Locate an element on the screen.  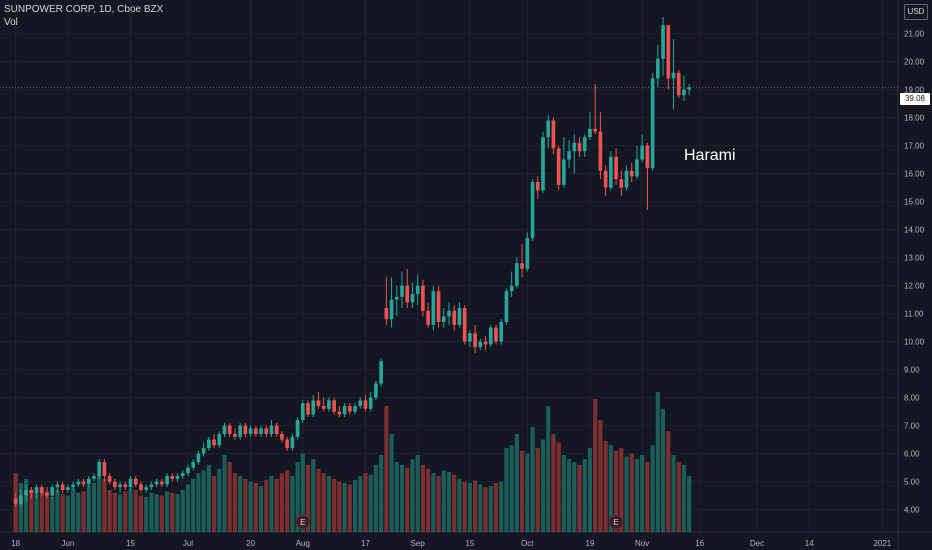
y-tick-label: 12.00 is located at coordinates (914, 286).